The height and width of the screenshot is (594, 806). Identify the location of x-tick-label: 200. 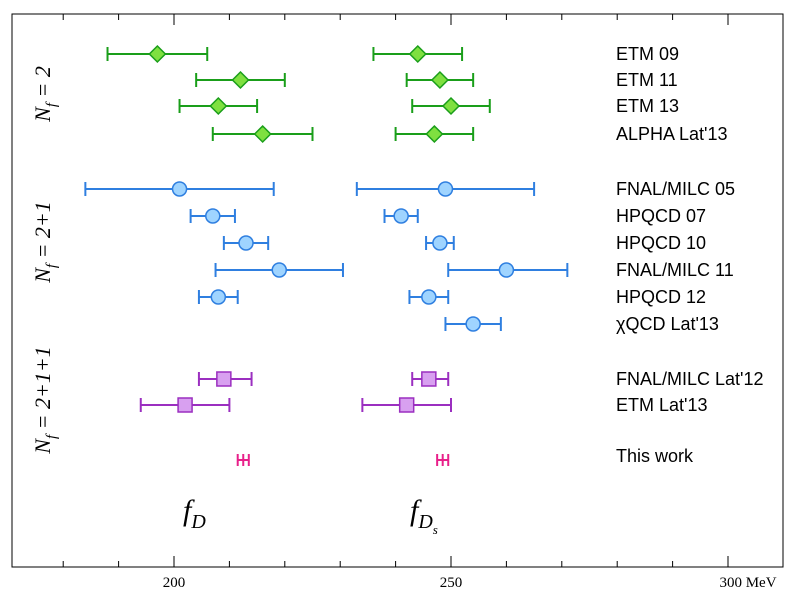
(174, 583).